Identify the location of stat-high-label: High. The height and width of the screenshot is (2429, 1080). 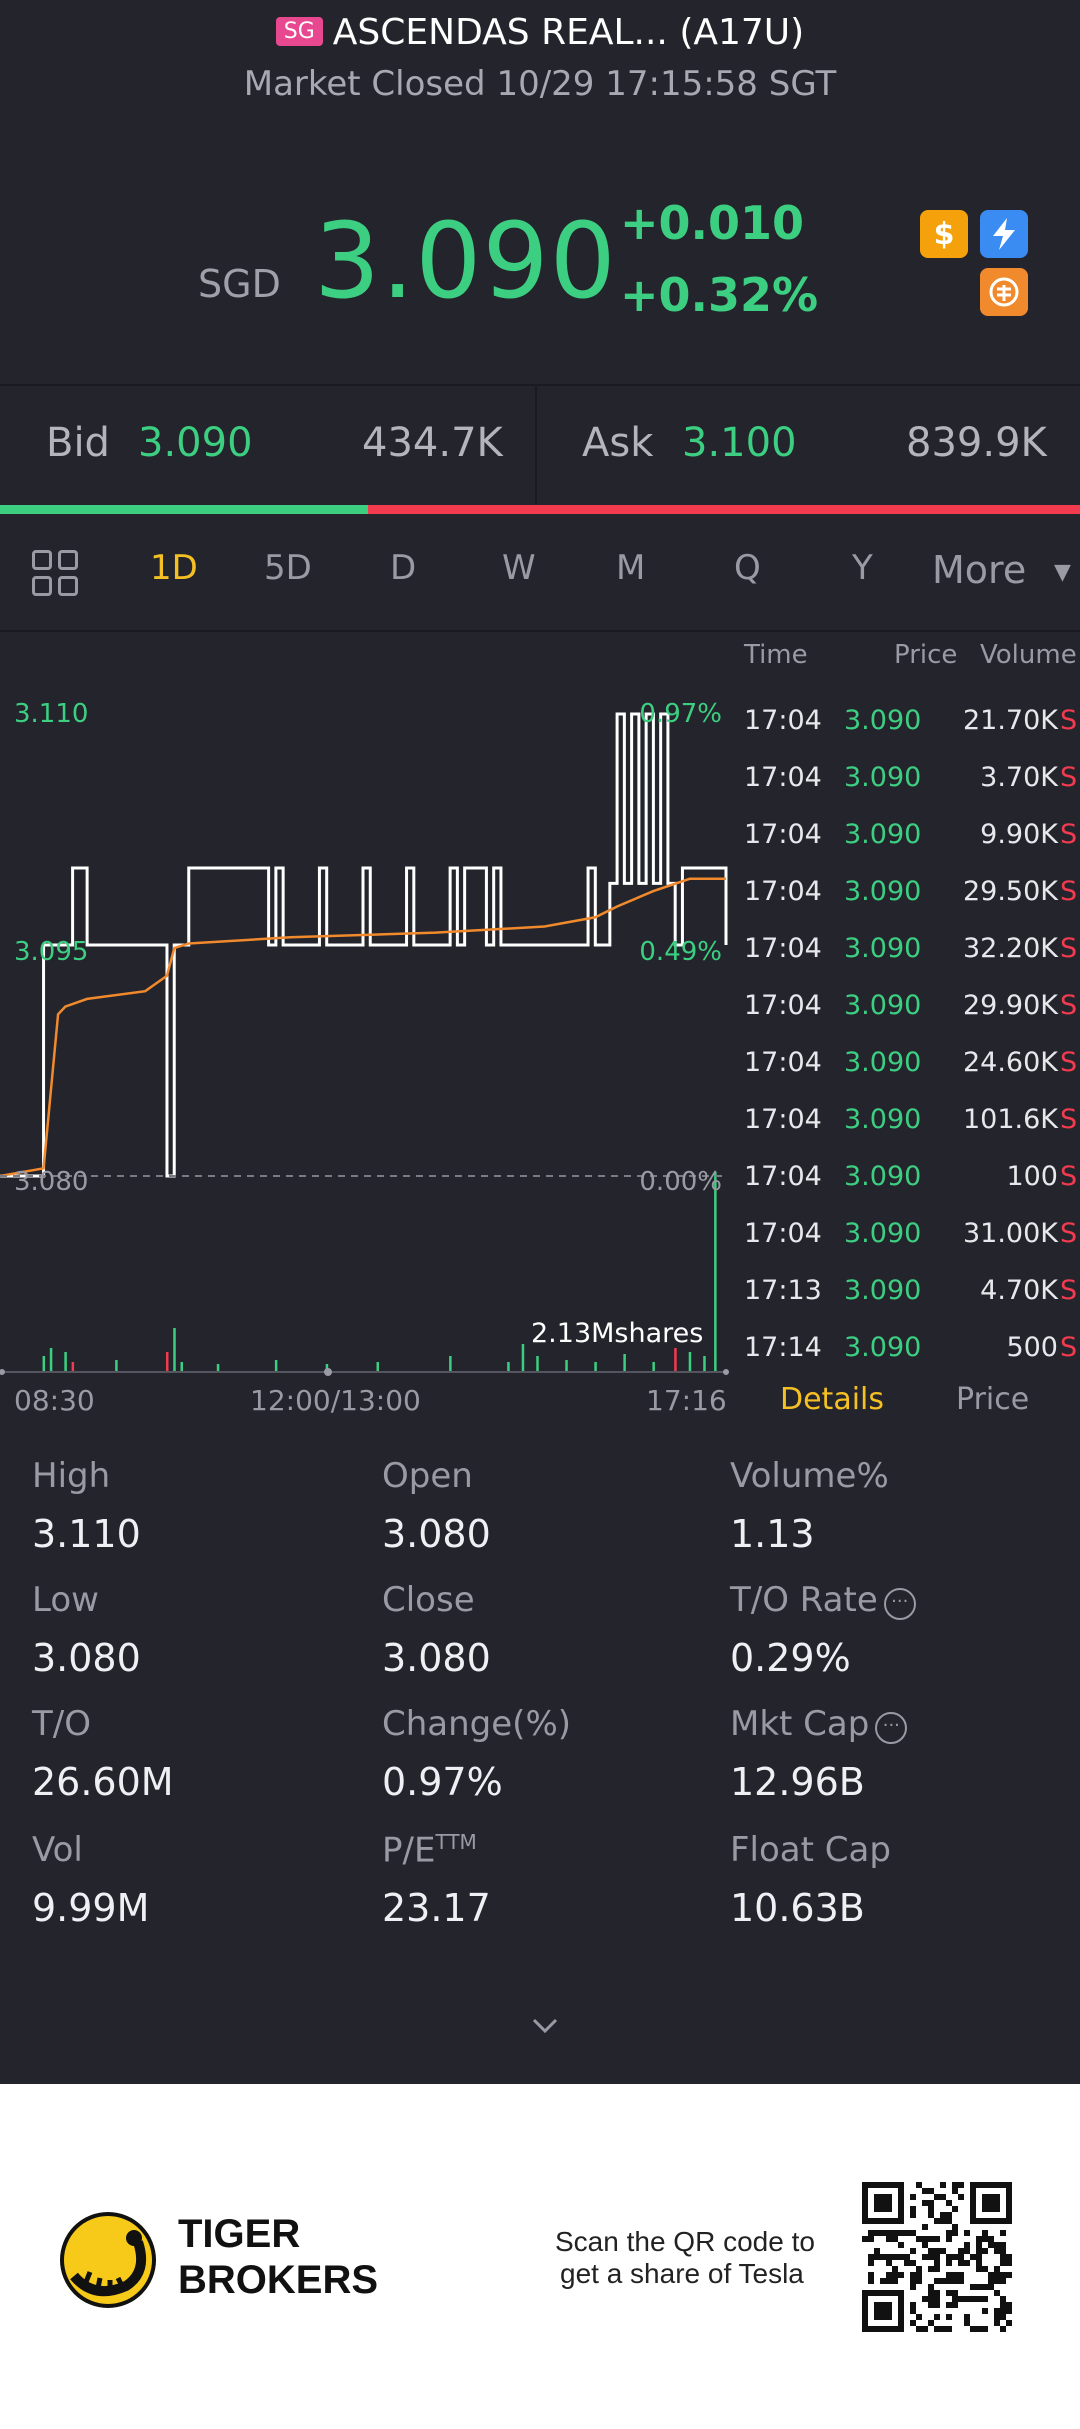
(71, 1476).